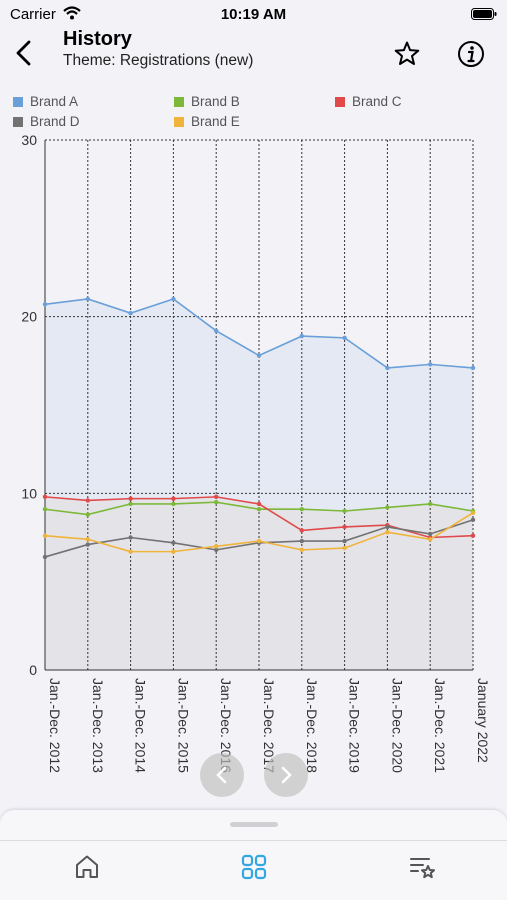 The image size is (507, 900). I want to click on nav-bar: History Theme: Registrations (new), so click(253, 53).